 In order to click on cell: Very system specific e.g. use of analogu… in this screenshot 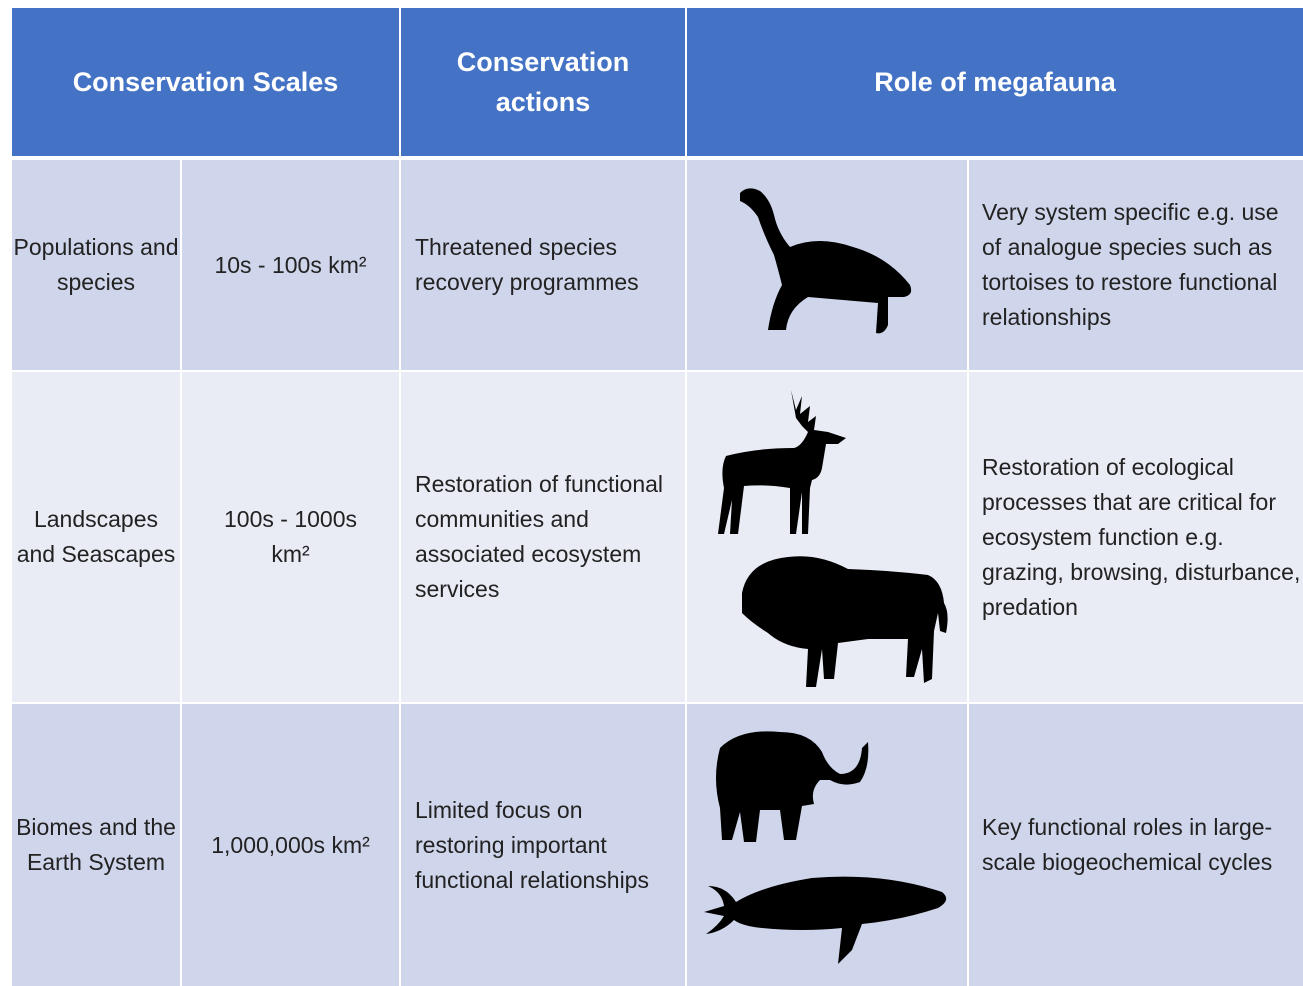, I will do `click(1136, 265)`.